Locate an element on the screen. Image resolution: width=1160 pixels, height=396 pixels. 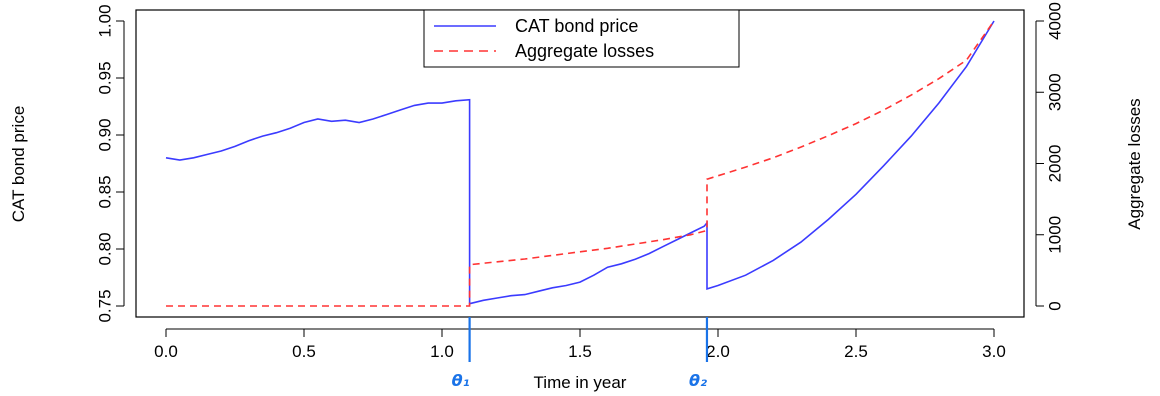
x-axis-label: Time in year is located at coordinates (580, 382).